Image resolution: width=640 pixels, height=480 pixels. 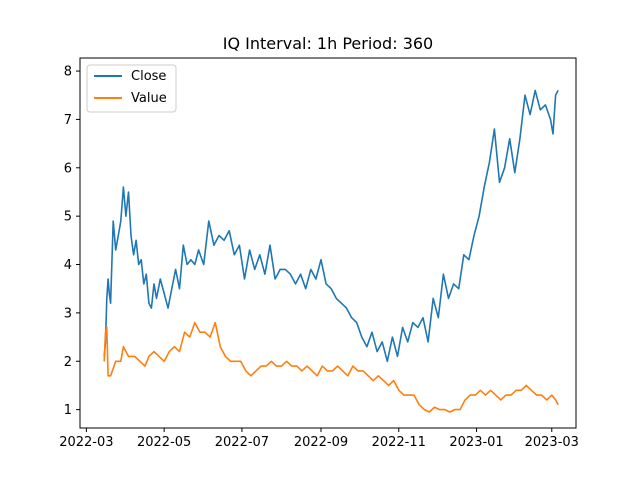 What do you see at coordinates (148, 76) in the screenshot?
I see `legend-label-close: Close` at bounding box center [148, 76].